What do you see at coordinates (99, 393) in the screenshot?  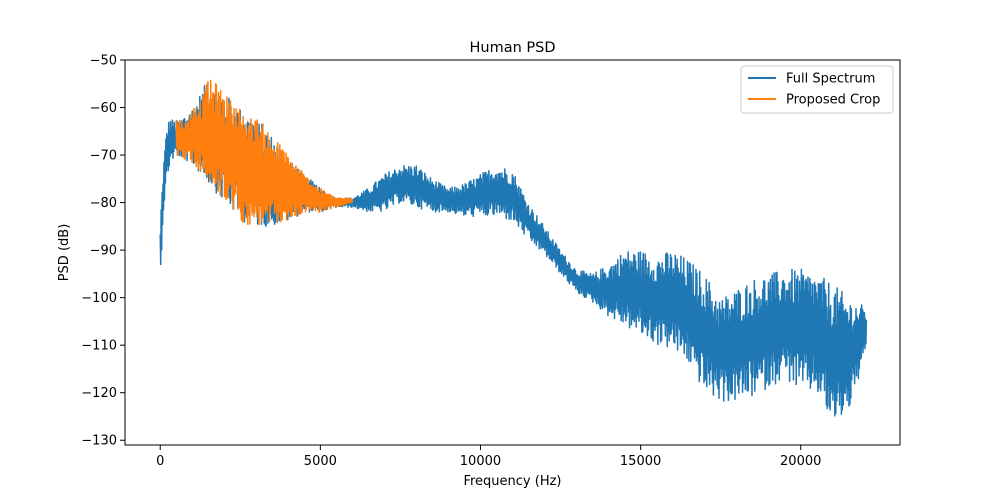 I see `y-tick-label: −120` at bounding box center [99, 393].